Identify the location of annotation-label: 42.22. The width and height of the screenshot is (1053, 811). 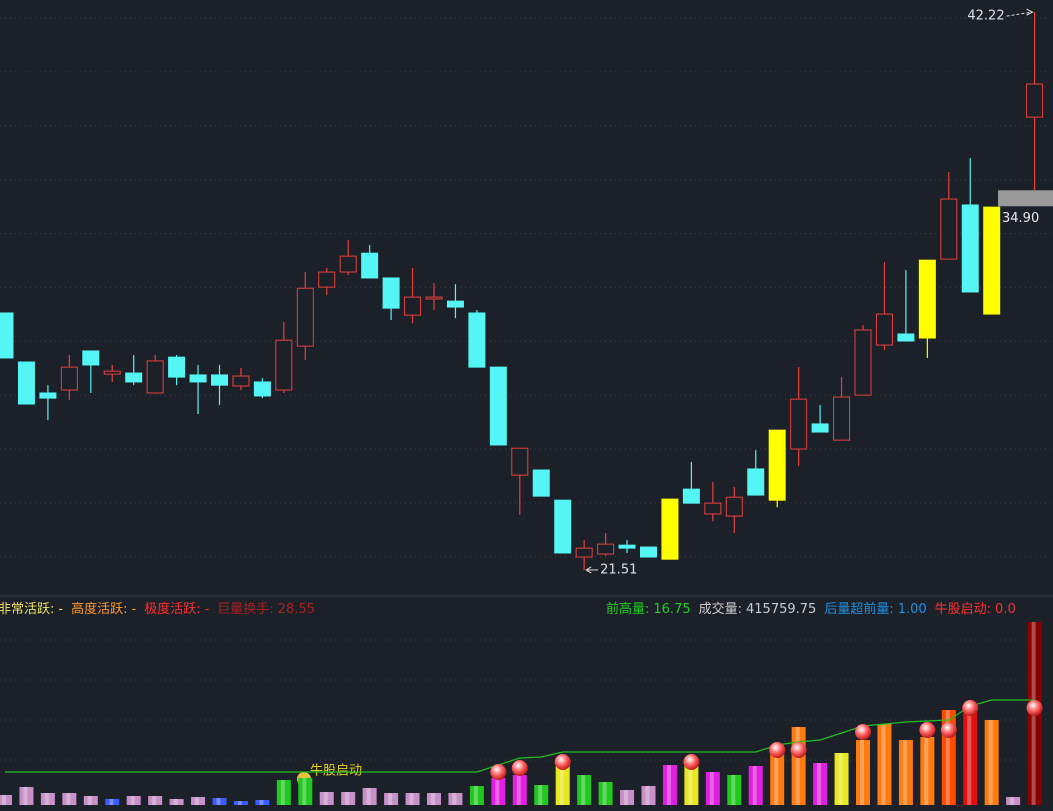
(985, 16).